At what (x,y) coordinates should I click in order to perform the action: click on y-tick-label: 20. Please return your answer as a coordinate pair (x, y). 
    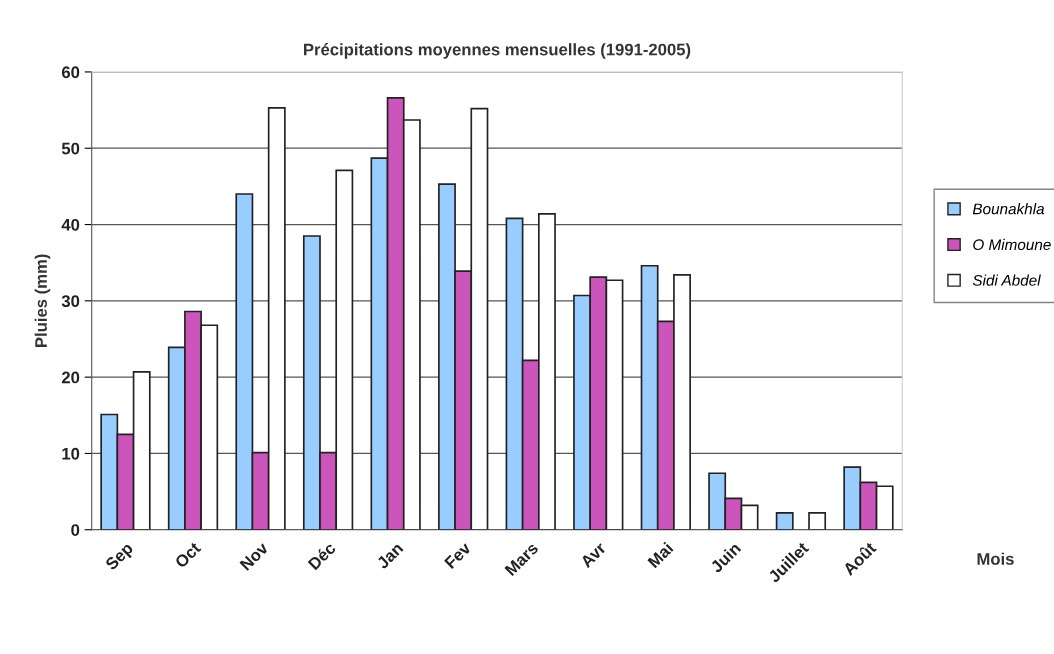
    Looking at the image, I should click on (70, 377).